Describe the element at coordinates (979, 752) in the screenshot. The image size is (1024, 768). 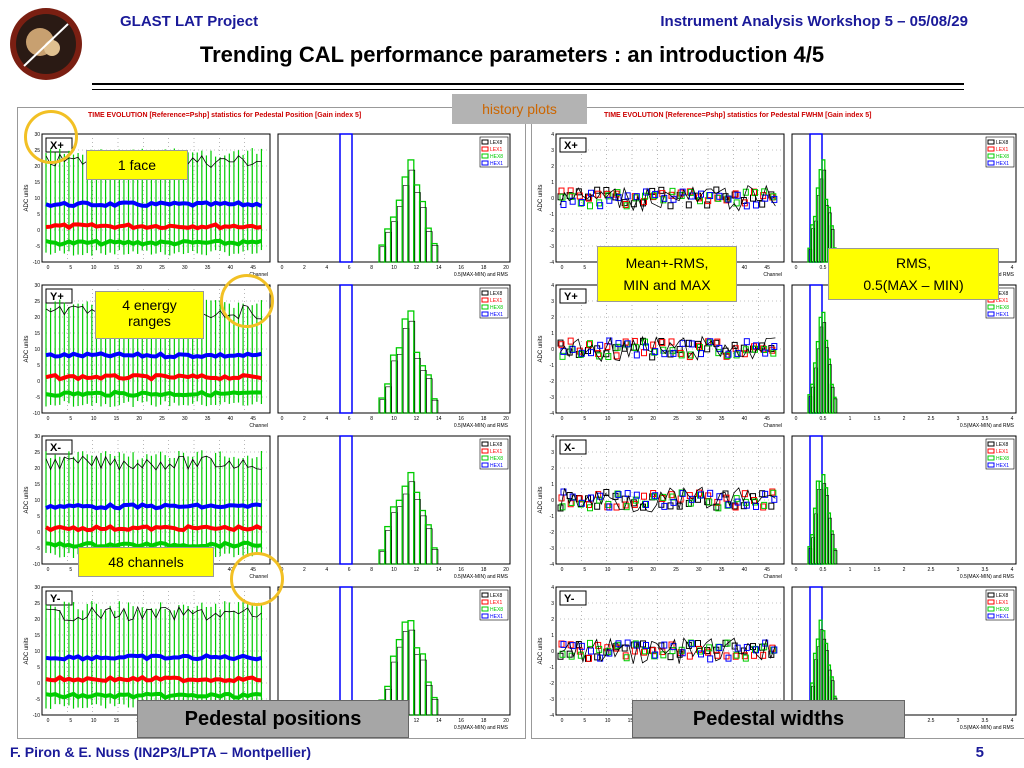
I see `page-number: 5` at that location.